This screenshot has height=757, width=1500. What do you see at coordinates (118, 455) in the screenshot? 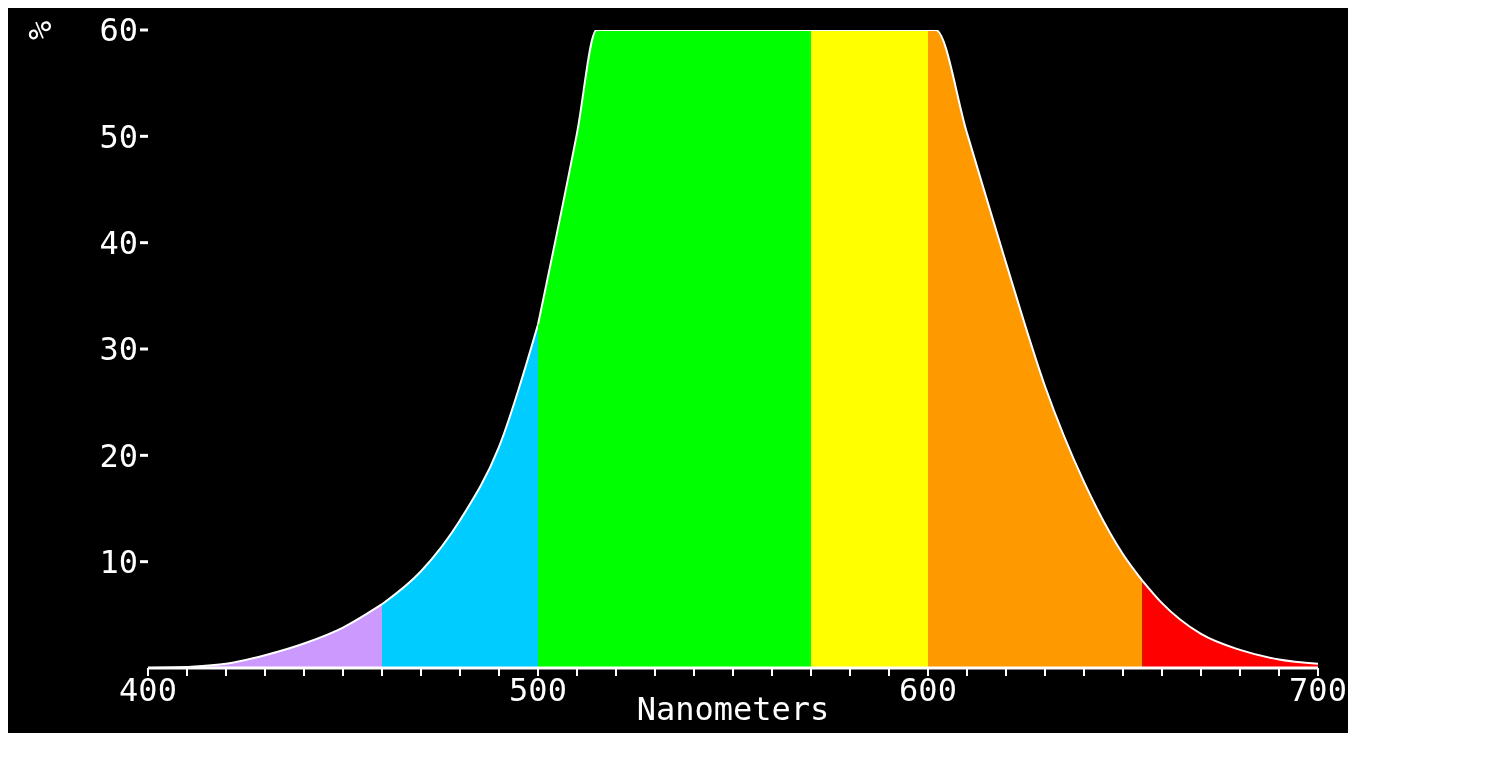
I see `y-tick-label: 20` at bounding box center [118, 455].